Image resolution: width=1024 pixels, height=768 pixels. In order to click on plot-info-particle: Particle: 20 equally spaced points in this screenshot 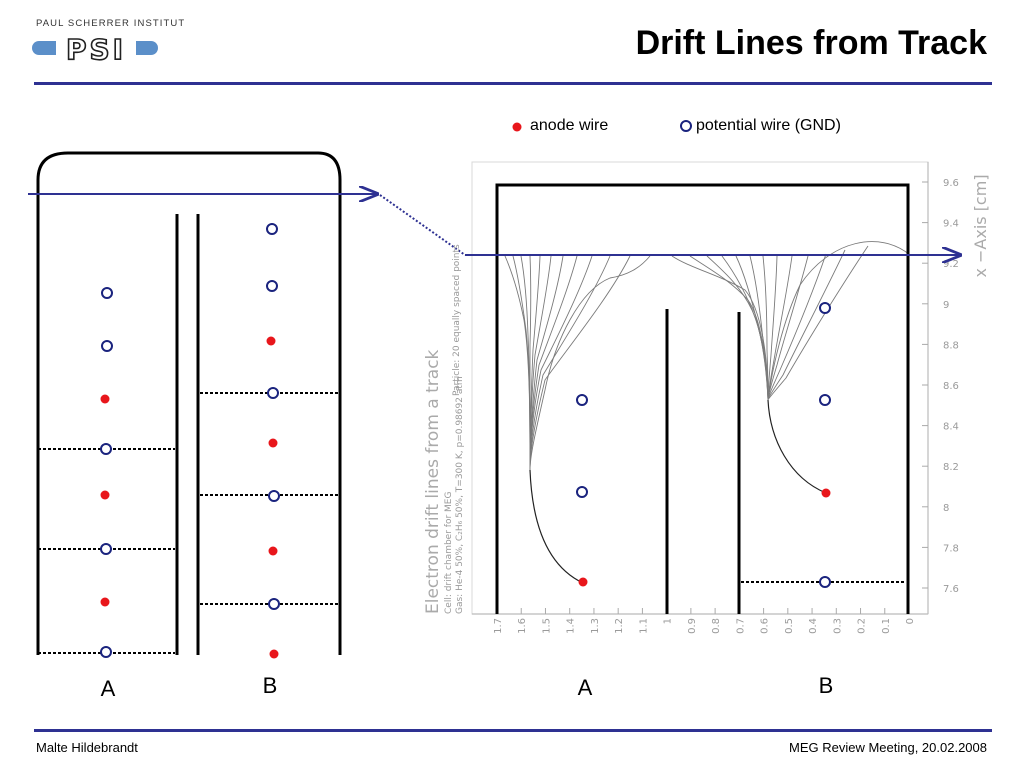, I will do `click(457, 320)`.